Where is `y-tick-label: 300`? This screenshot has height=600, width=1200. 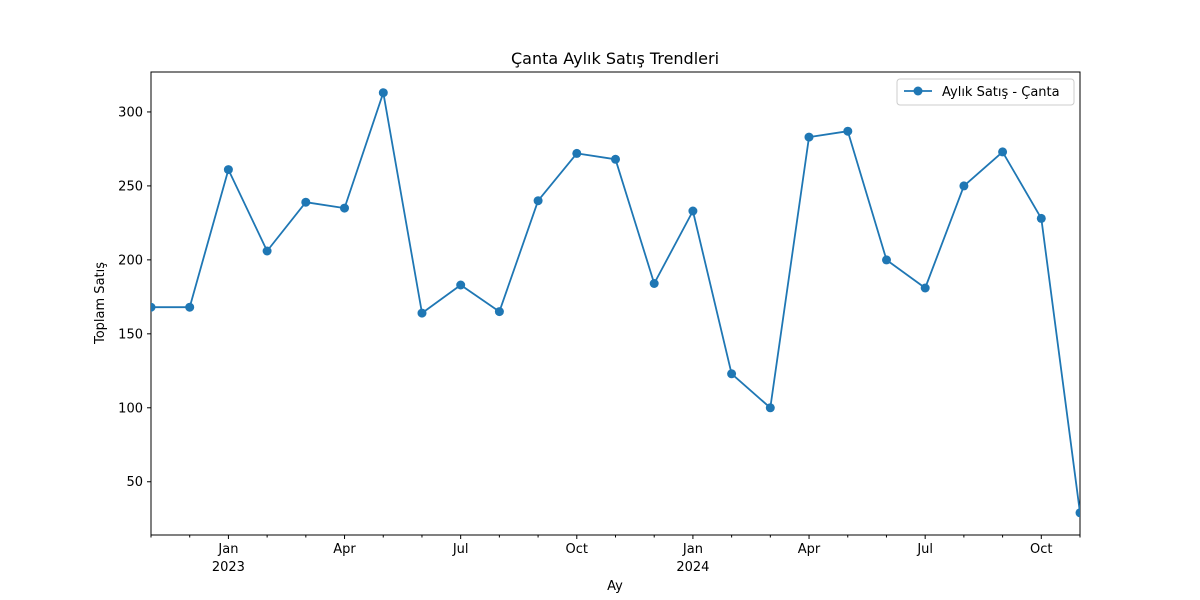
y-tick-label: 300 is located at coordinates (130, 112).